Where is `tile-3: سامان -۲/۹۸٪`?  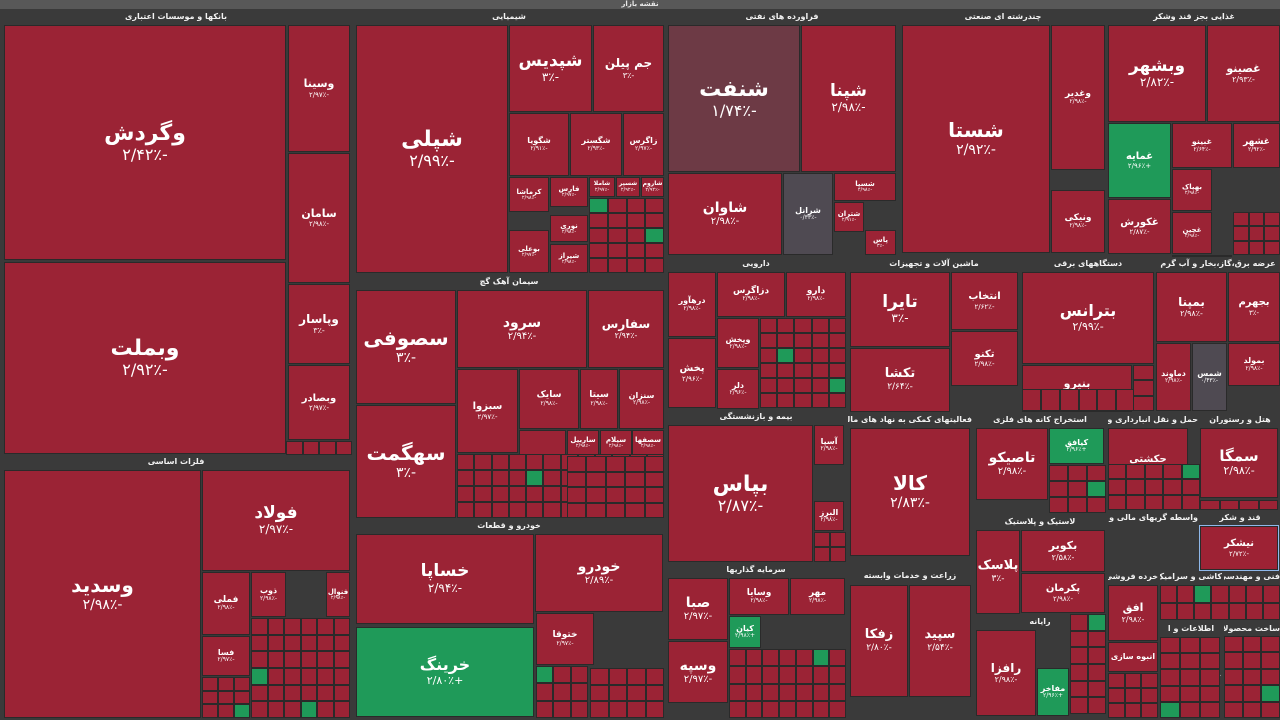
tile-3: سامان -۲/۹۸٪ is located at coordinates (319, 218).